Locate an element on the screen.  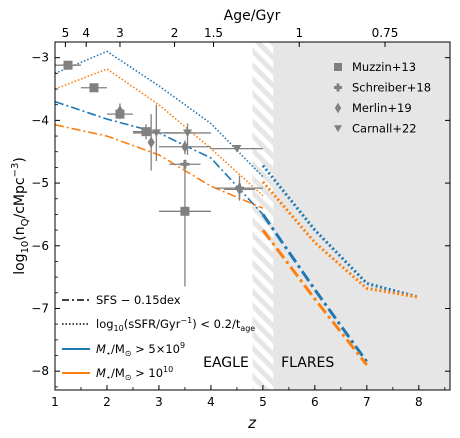
legend-m2-label: M⋆/M⊙ > 1010 is located at coordinates (134, 373).